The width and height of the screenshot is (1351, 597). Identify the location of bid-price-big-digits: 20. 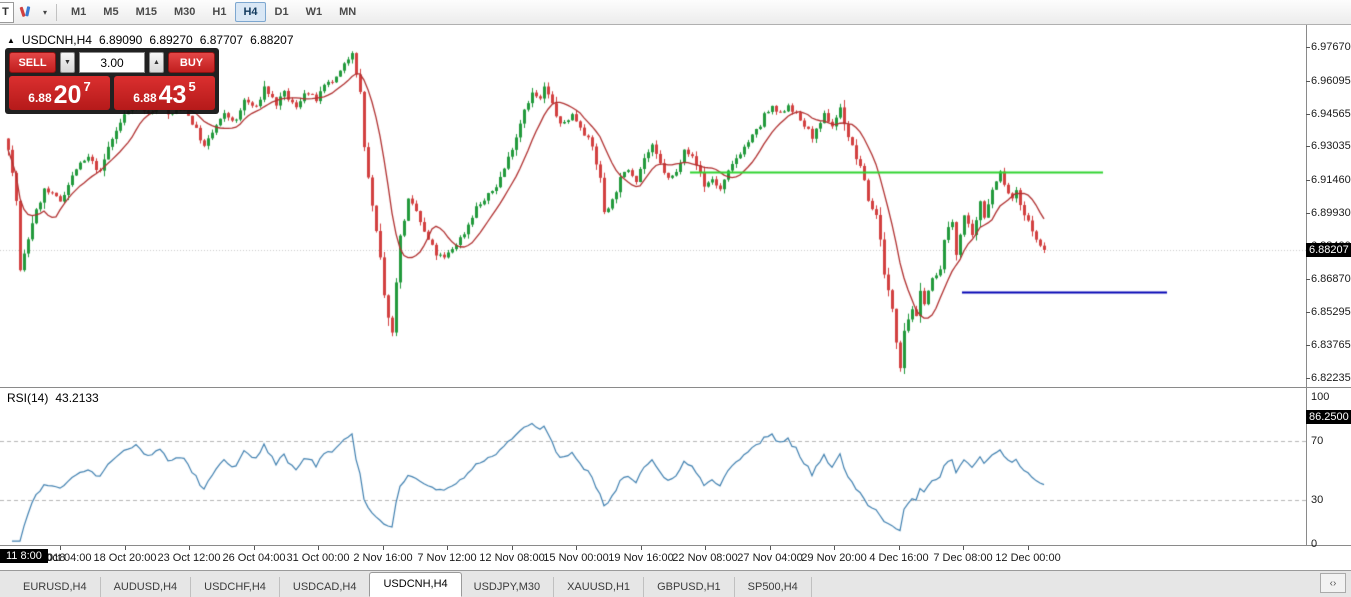
(67, 95).